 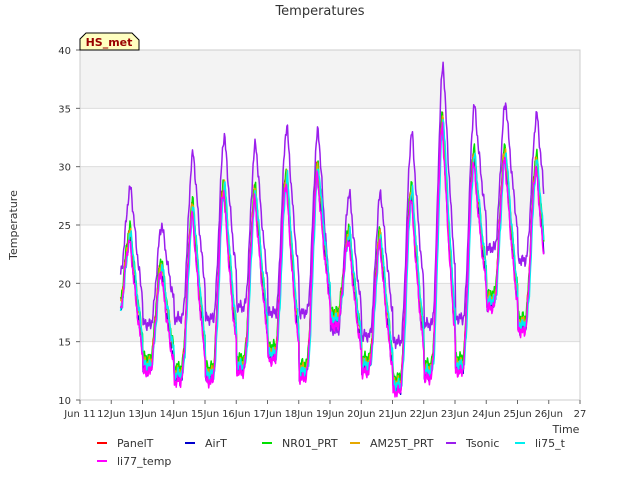 I want to click on y-tick-label-0: 10, so click(x=64, y=401).